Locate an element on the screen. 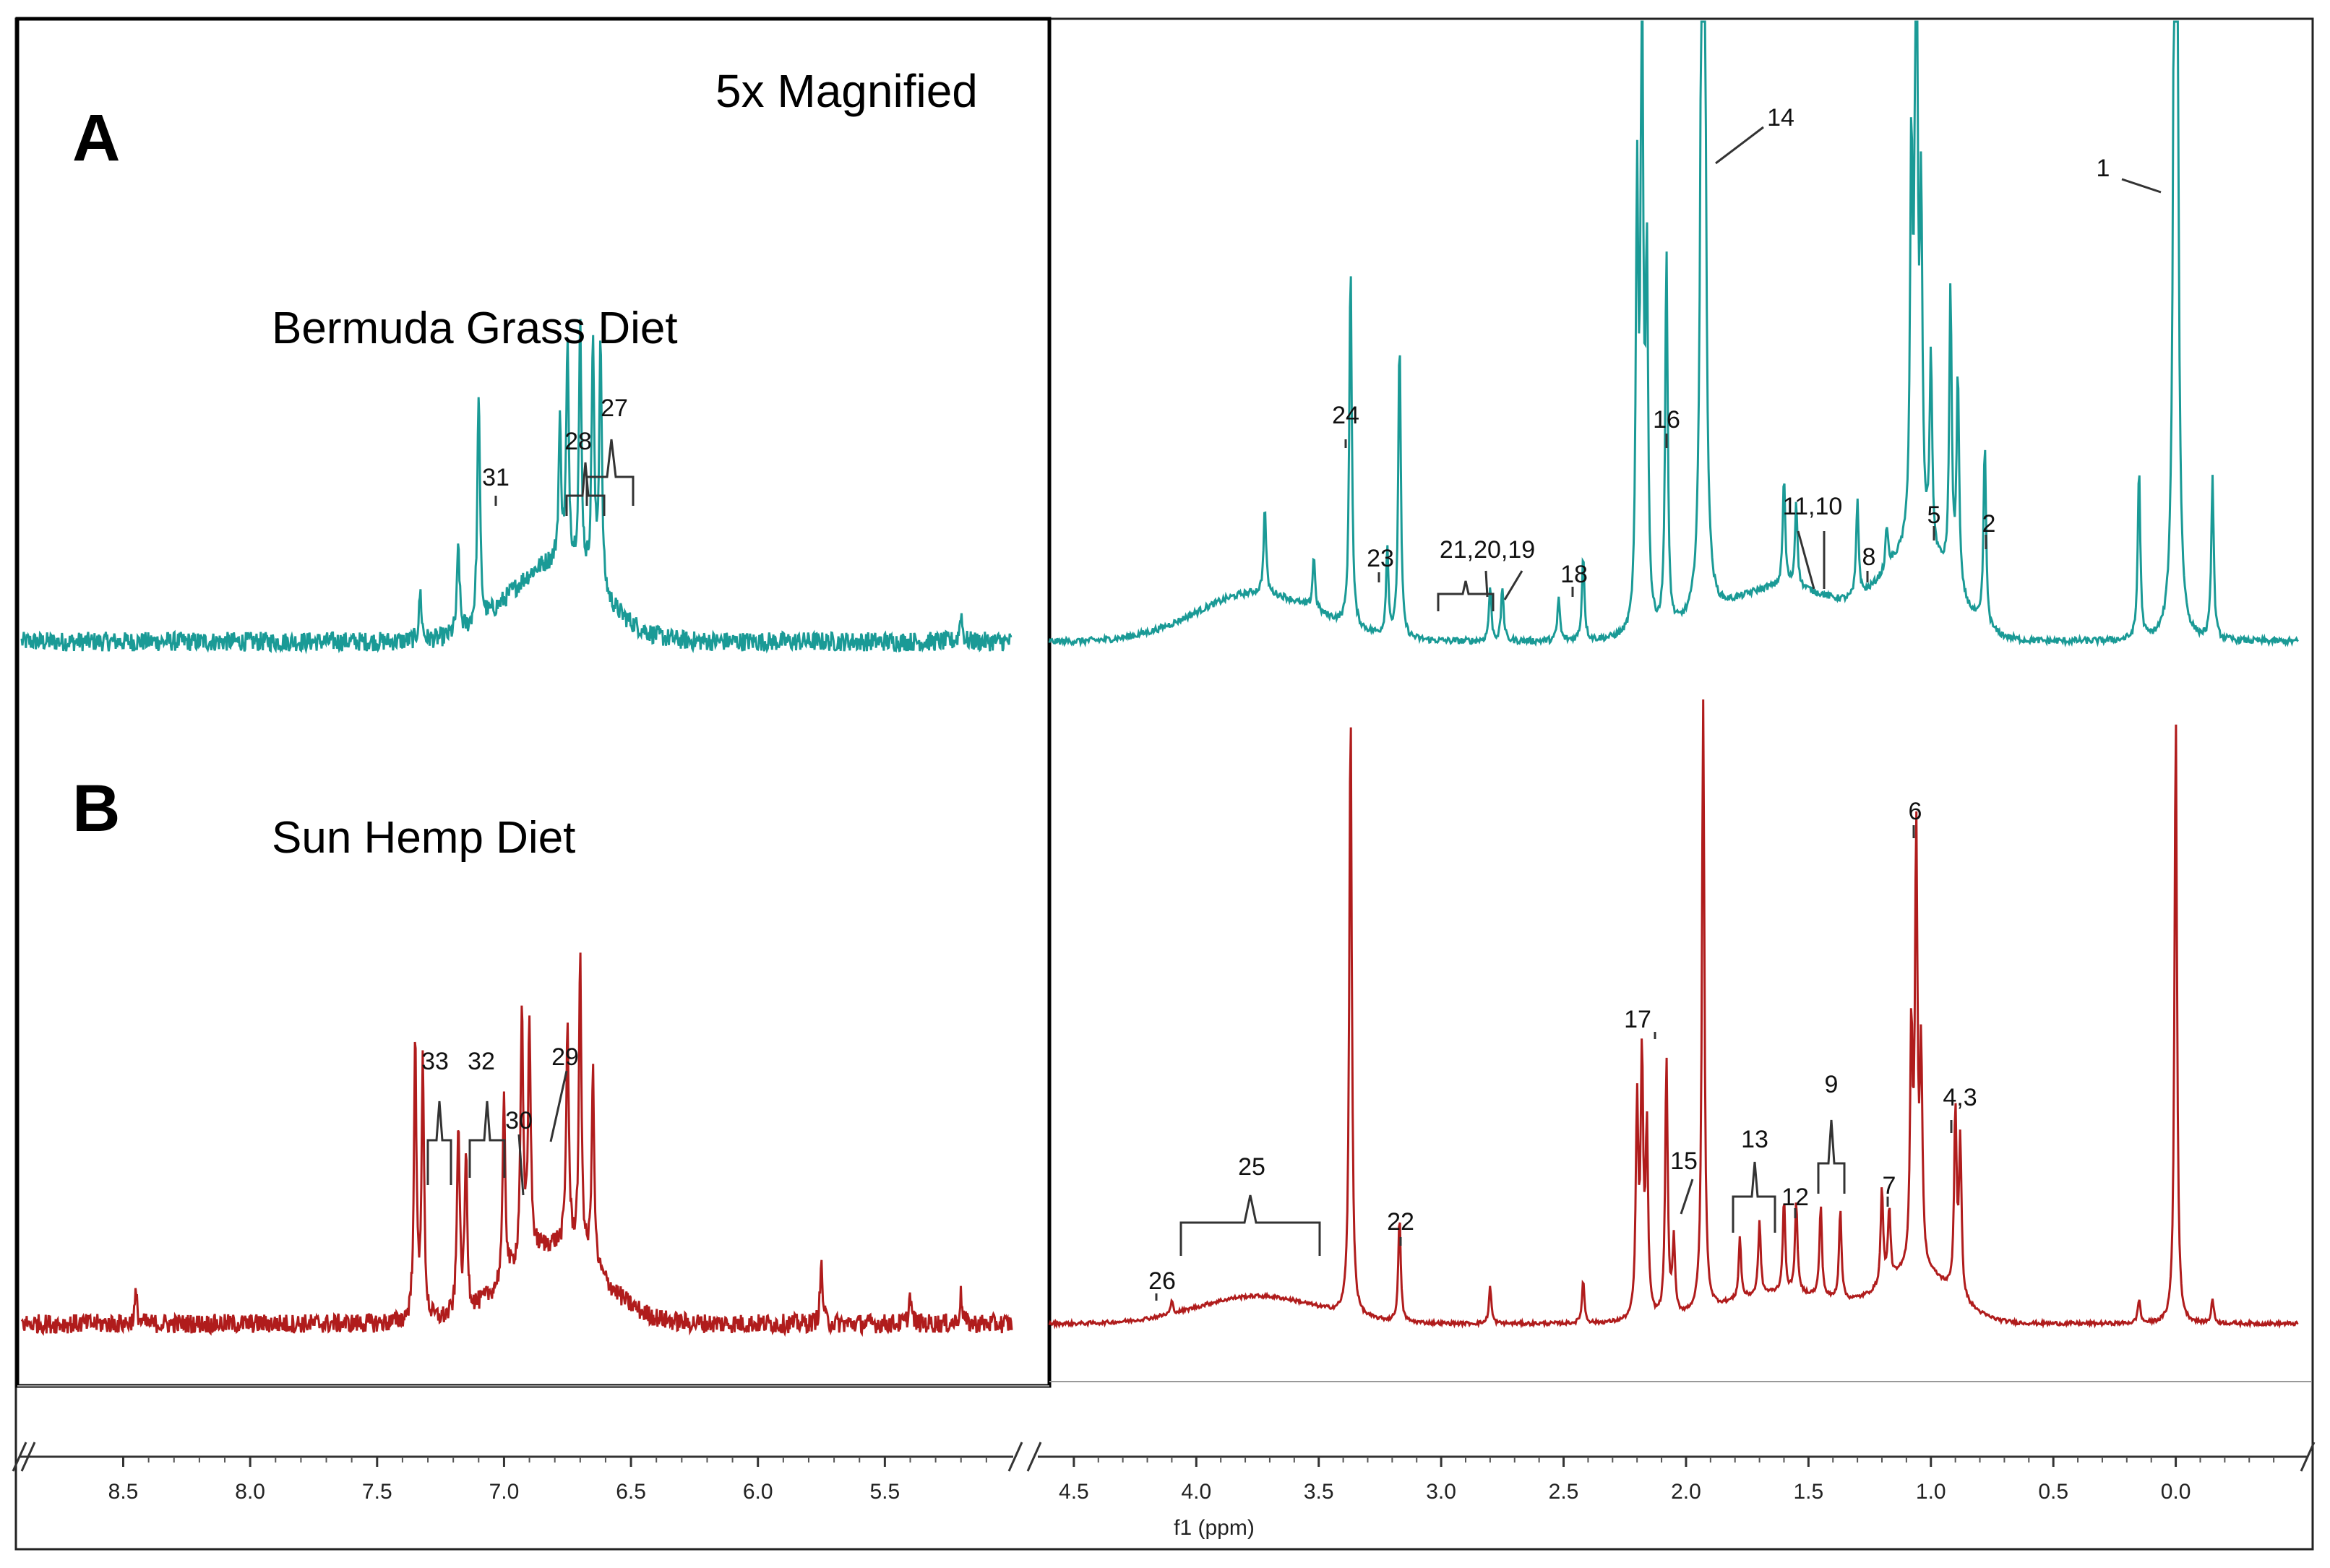 The height and width of the screenshot is (1568, 2330). peak-label-16: 16 is located at coordinates (1666, 420).